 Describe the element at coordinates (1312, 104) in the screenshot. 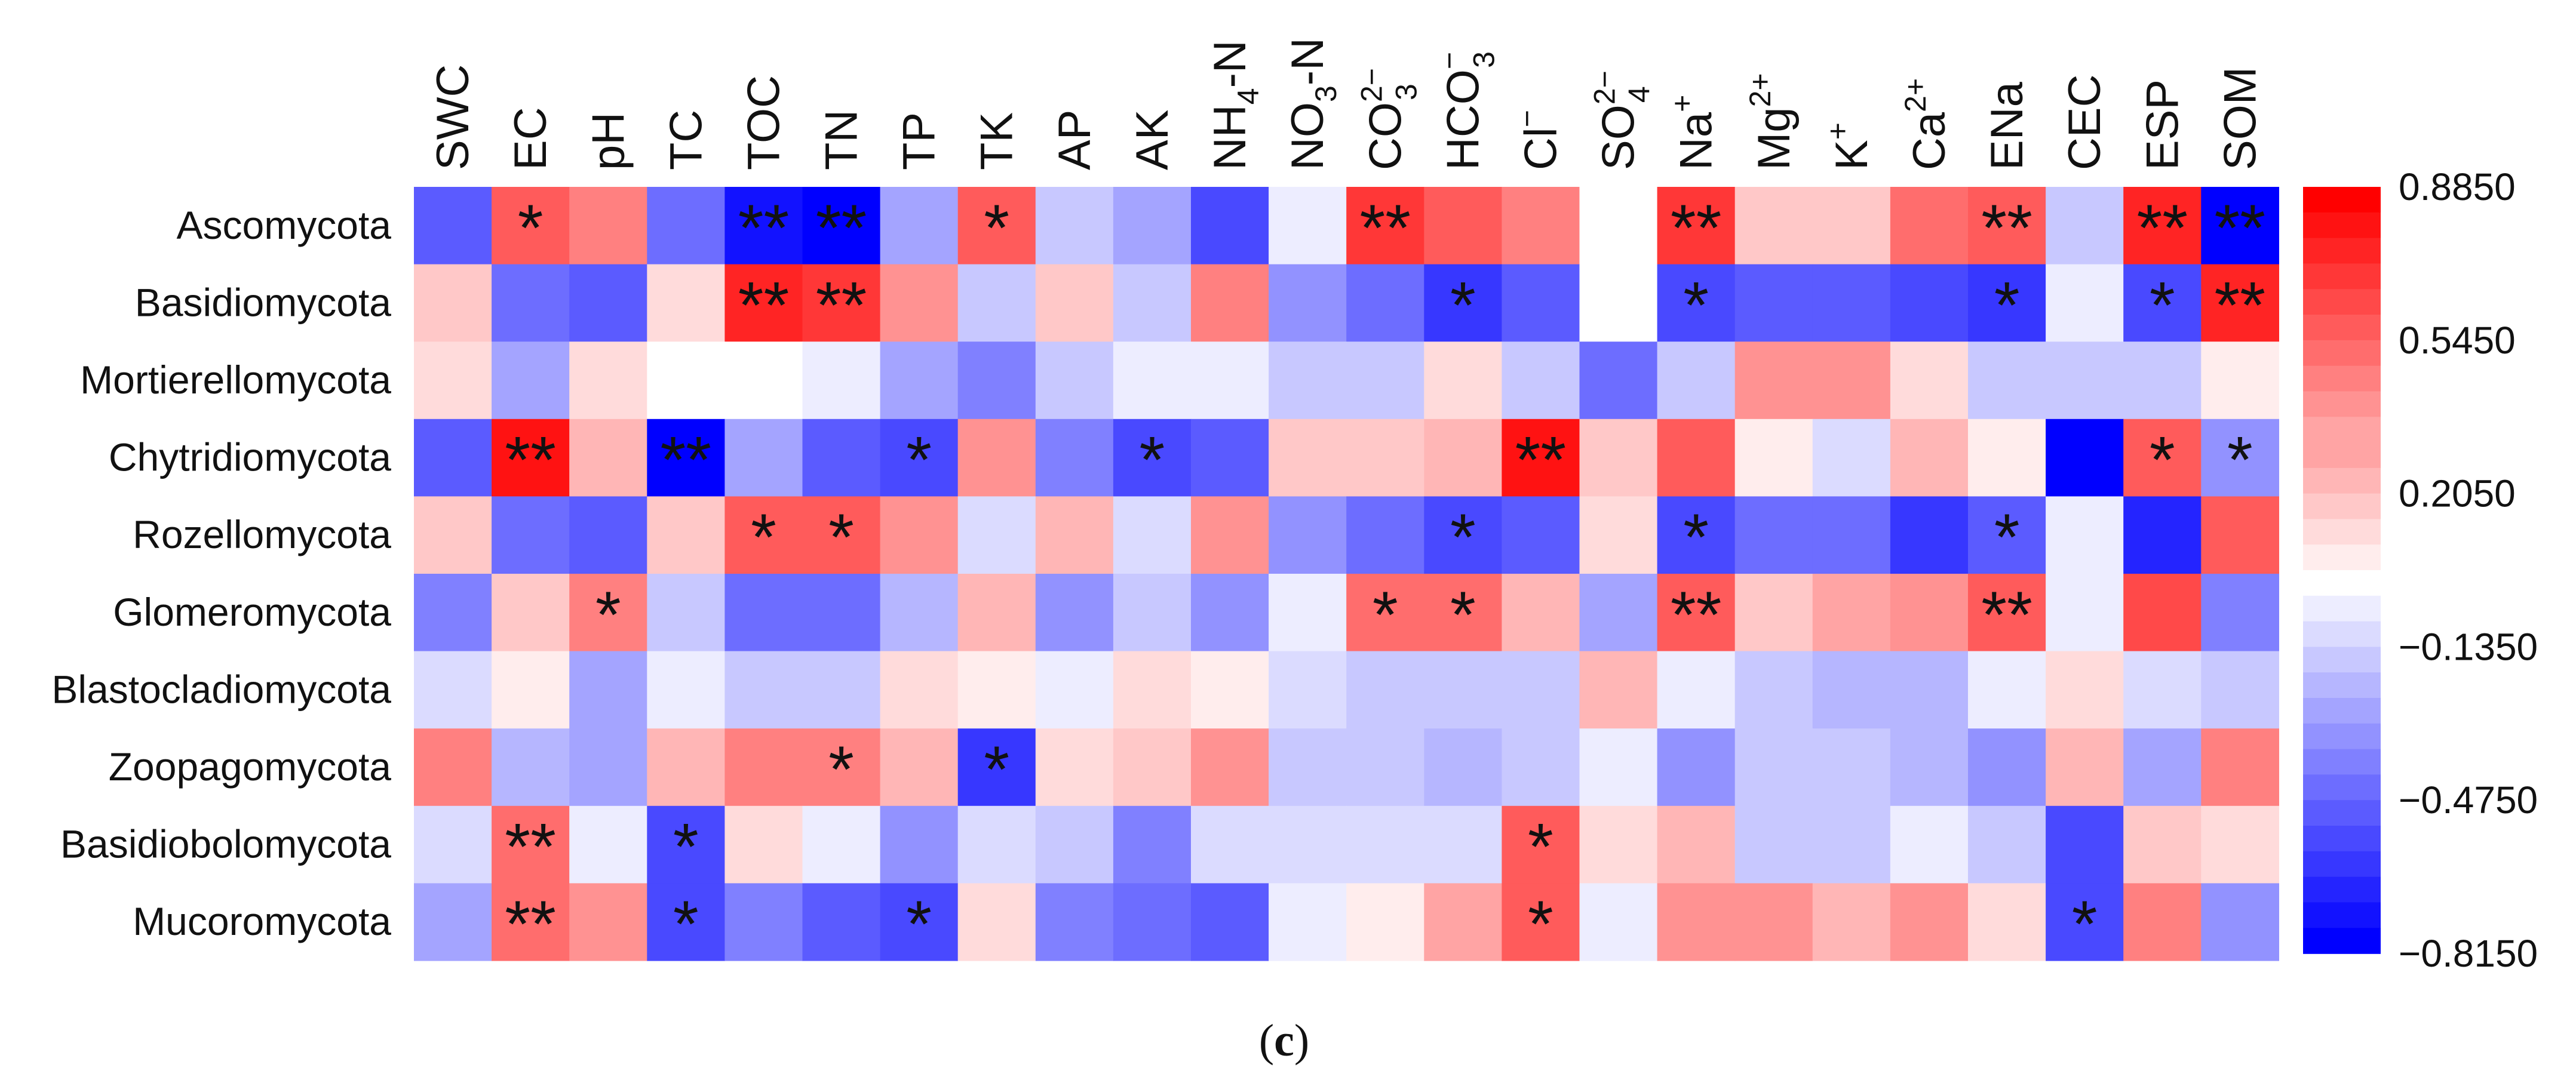

I see `column-label-no-n: NO3-N` at that location.